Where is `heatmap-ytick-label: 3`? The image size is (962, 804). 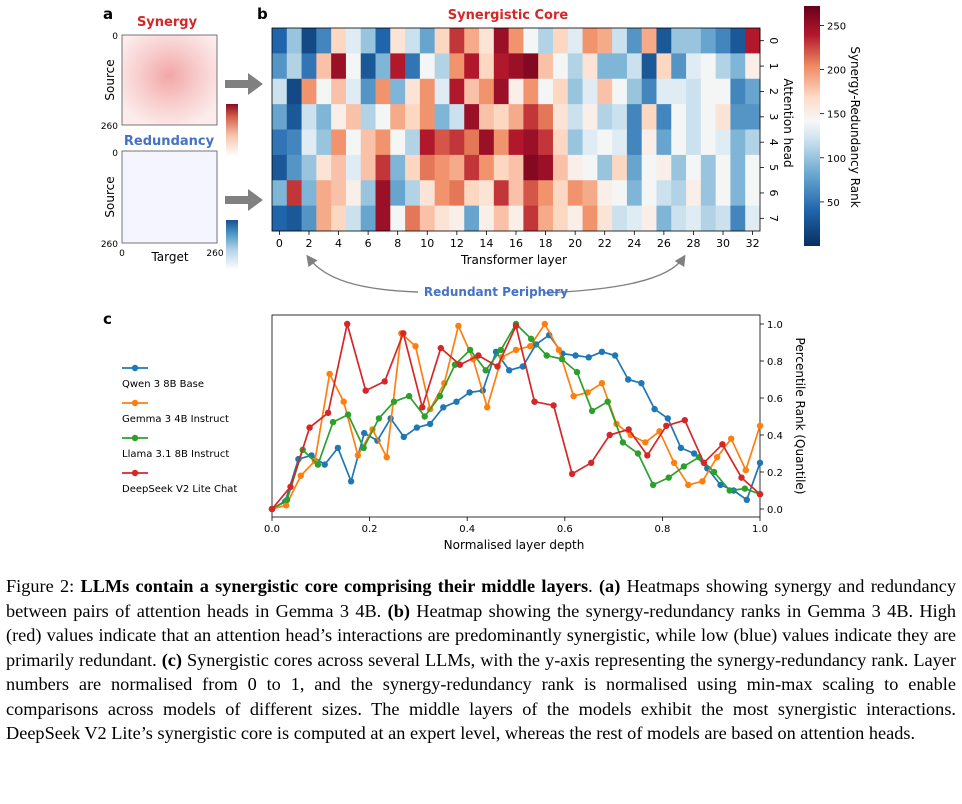 heatmap-ytick-label: 3 is located at coordinates (773, 116).